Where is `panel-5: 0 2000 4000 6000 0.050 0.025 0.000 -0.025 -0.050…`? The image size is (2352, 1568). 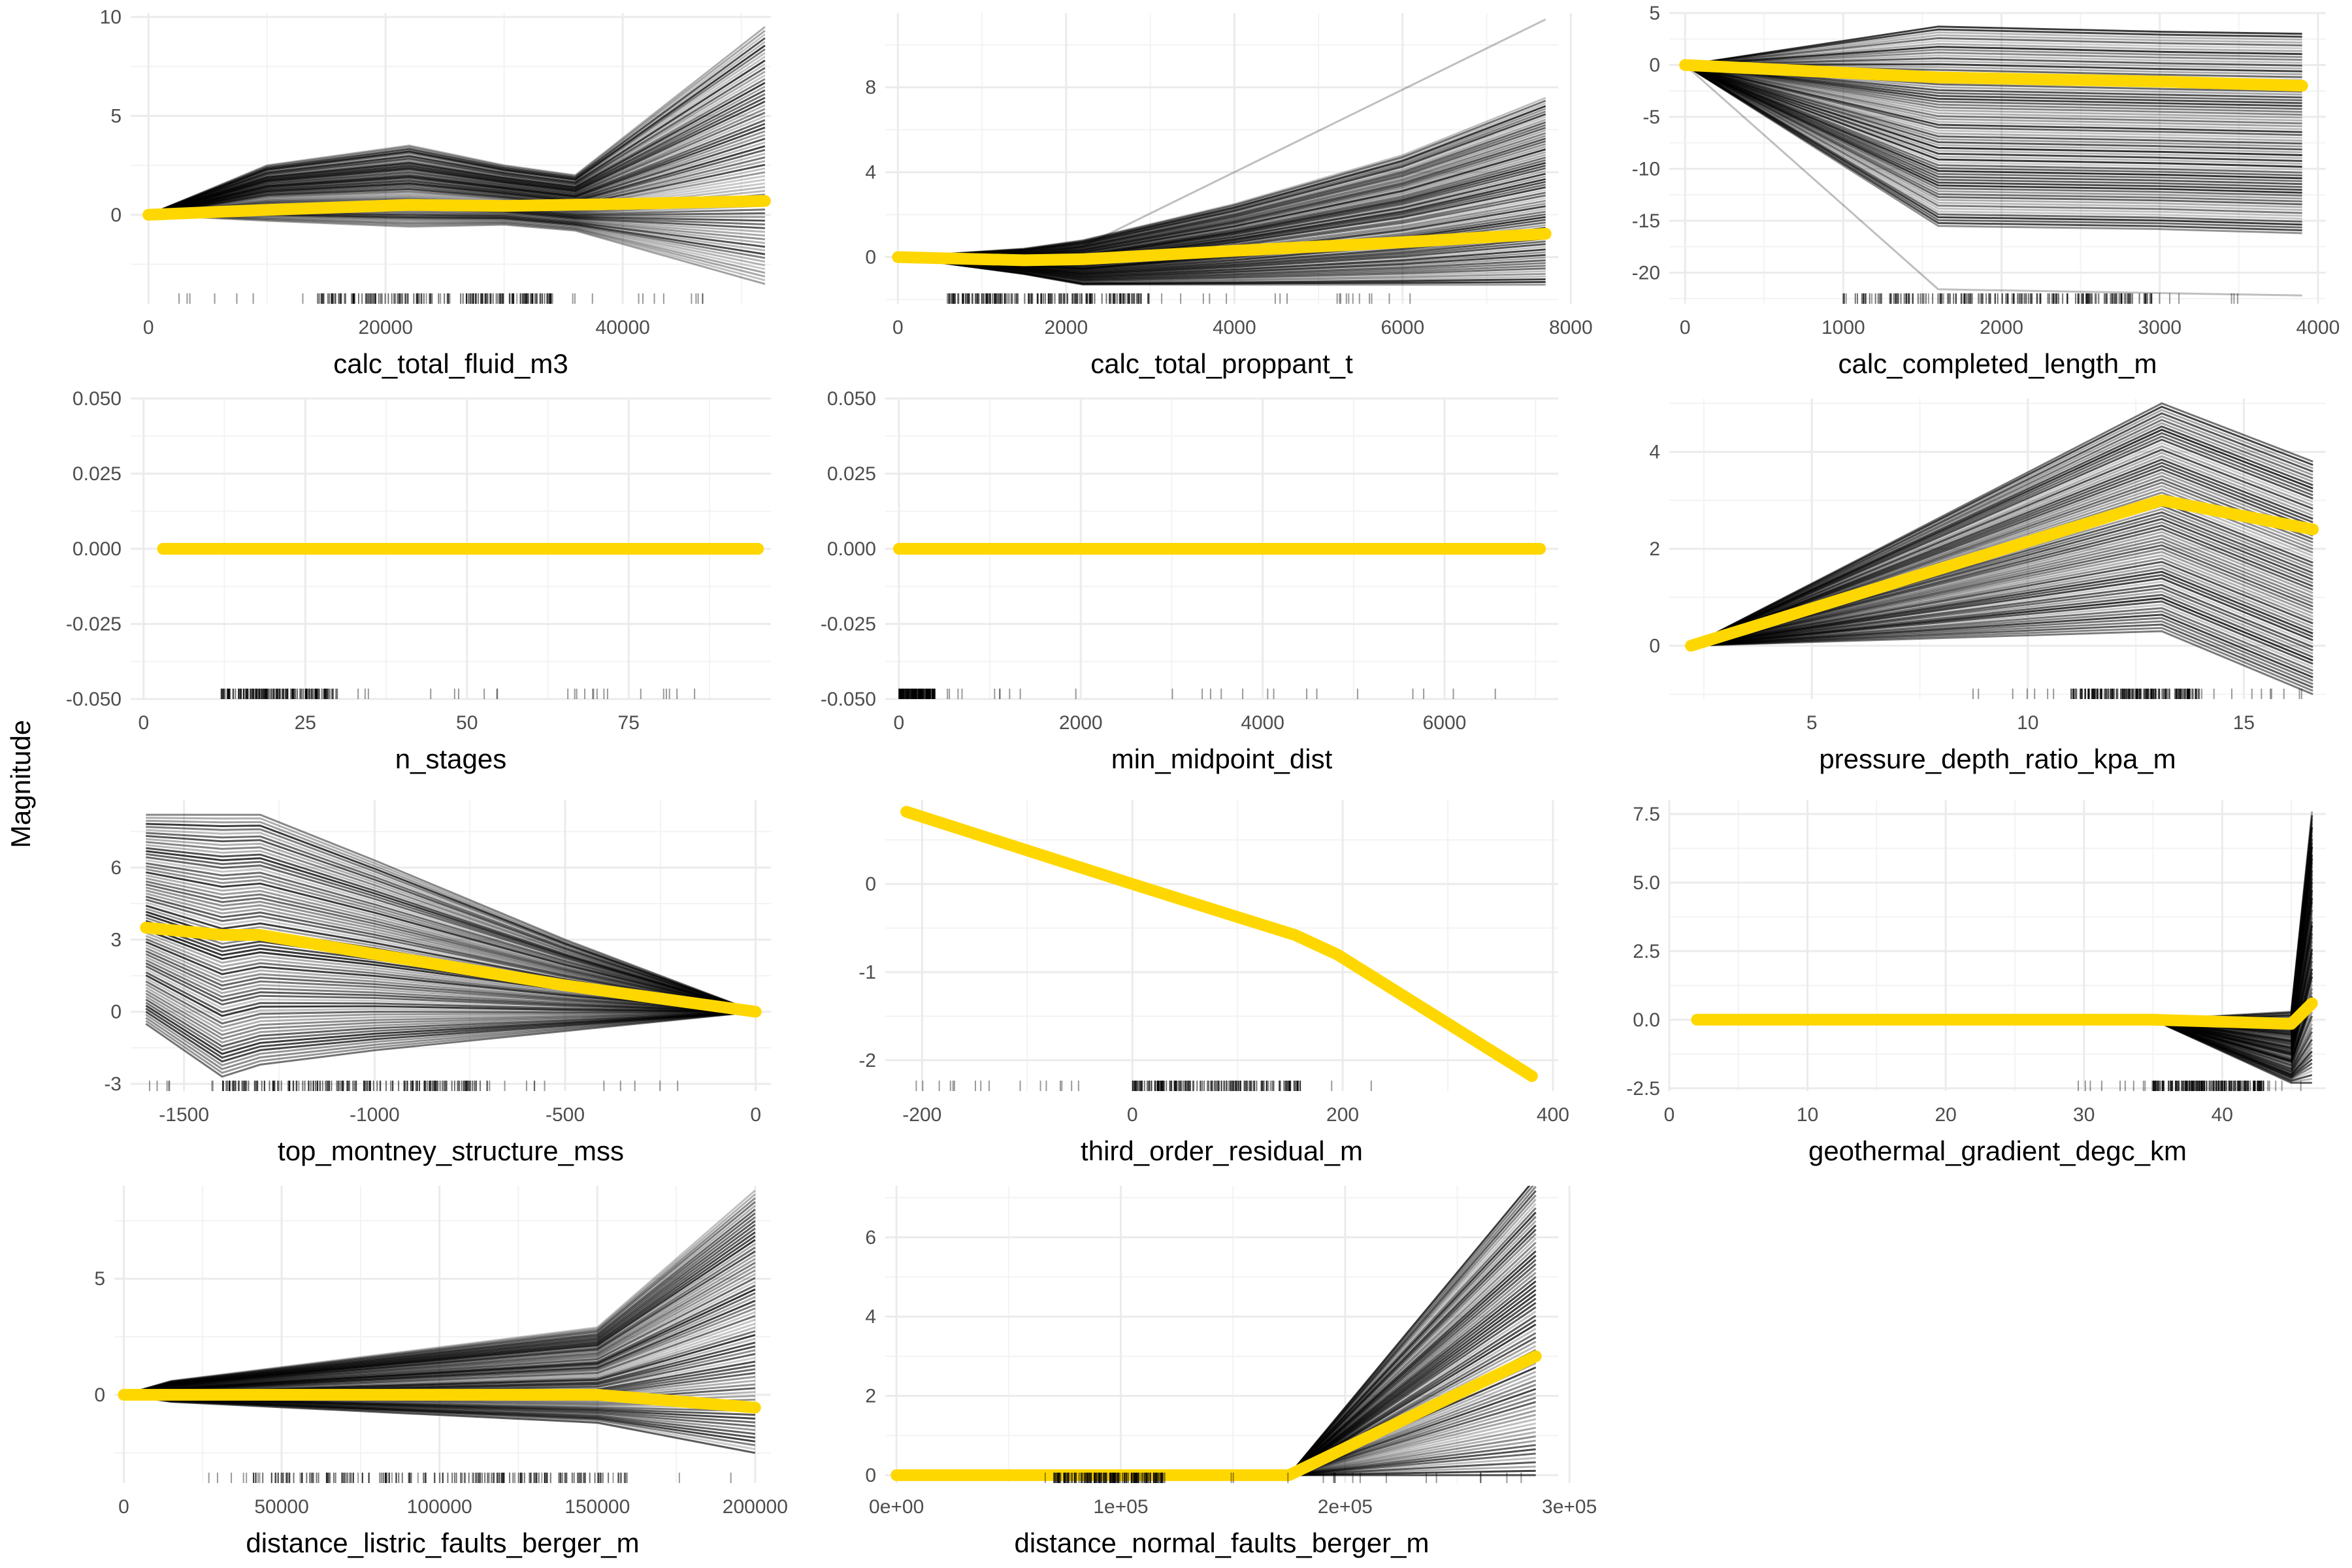 panel-5: 0 2000 4000 6000 0.050 0.025 0.000 -0.025 -0.050… is located at coordinates (1189, 581).